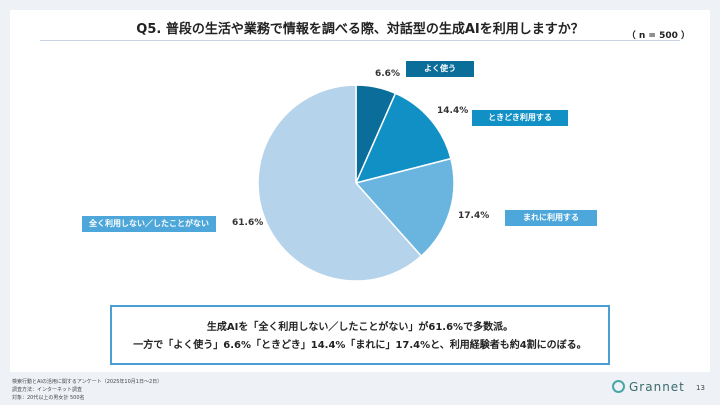 This screenshot has width=720, height=405. Describe the element at coordinates (700, 388) in the screenshot. I see `page-number: 13` at that location.